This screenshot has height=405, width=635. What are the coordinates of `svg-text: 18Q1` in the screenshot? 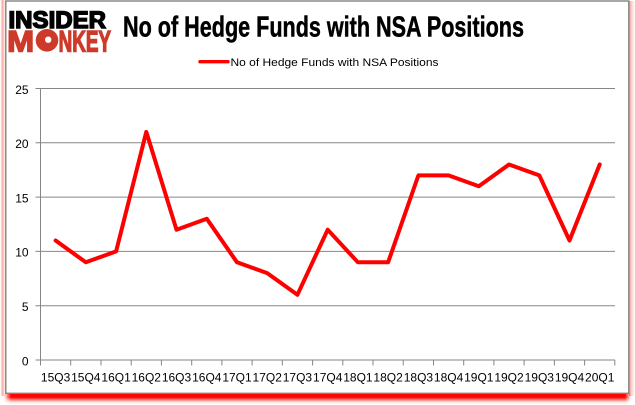 It's located at (358, 378).